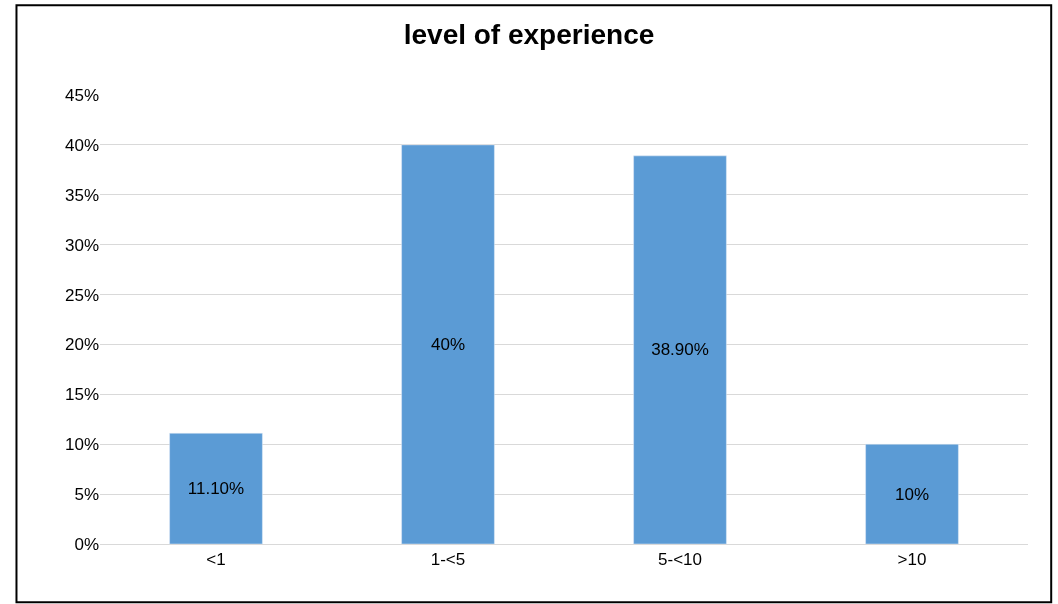 This screenshot has height=604, width=1058. I want to click on x-tick-label: 5-<10, so click(680, 560).